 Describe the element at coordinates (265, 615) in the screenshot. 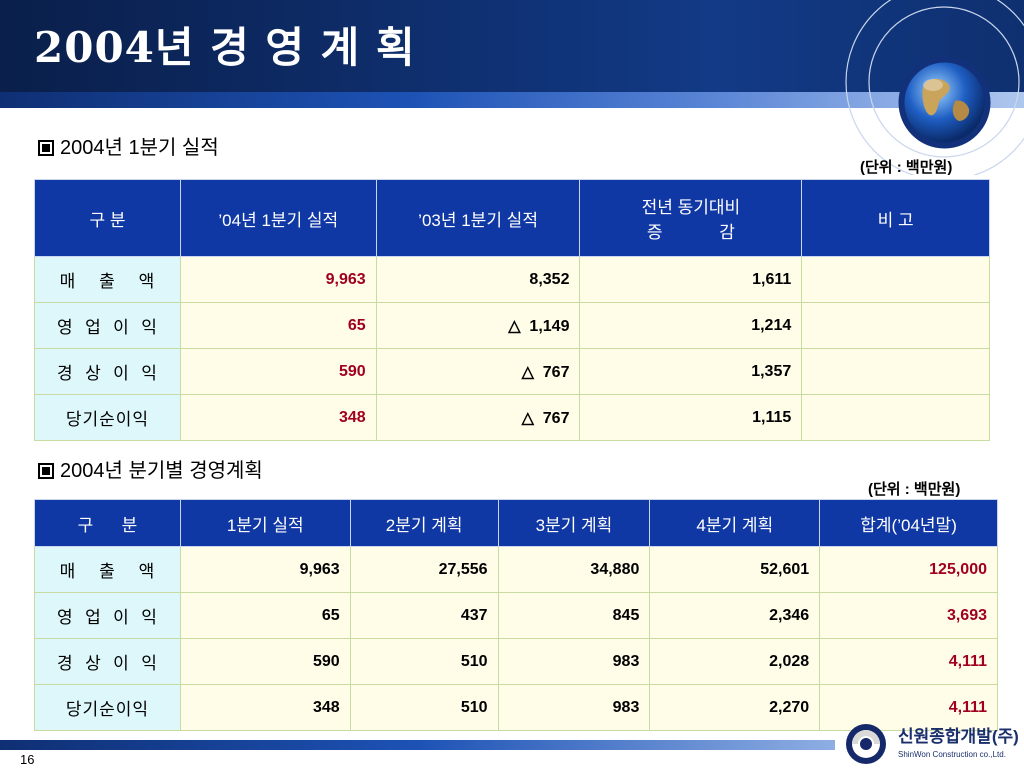

I see `cell-q1: 65` at that location.